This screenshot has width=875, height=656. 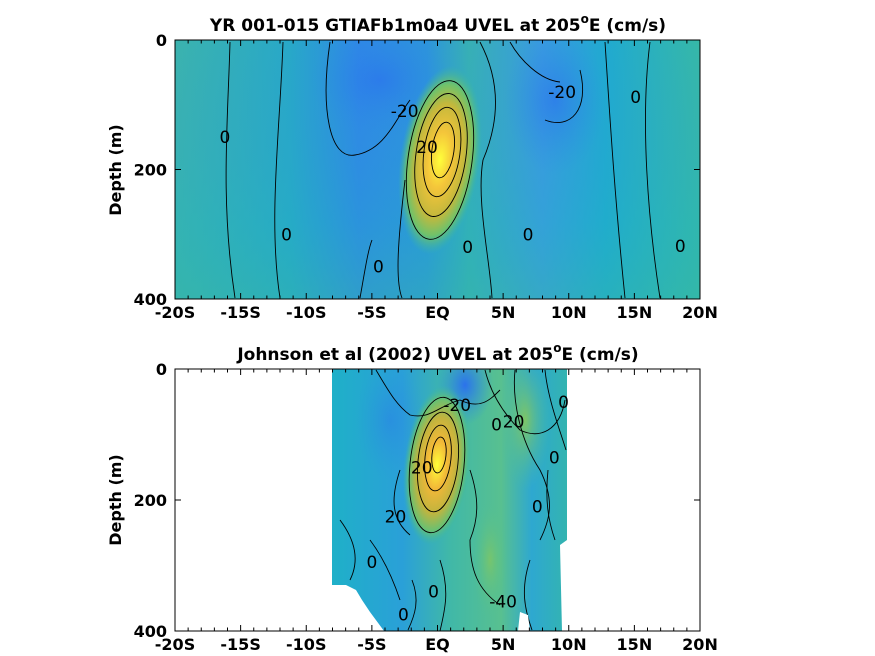 What do you see at coordinates (115, 500) in the screenshot?
I see `panel-2-ylabel: Depth (m)` at bounding box center [115, 500].